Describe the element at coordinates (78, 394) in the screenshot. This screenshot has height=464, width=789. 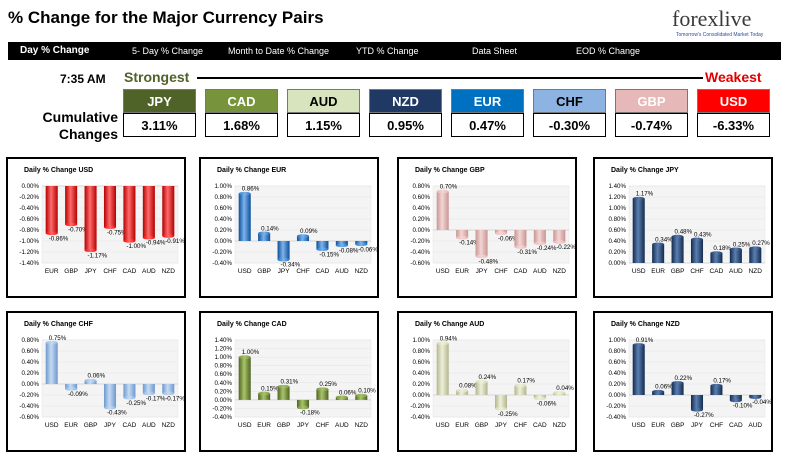
I see `data-label: -0.09%` at that location.